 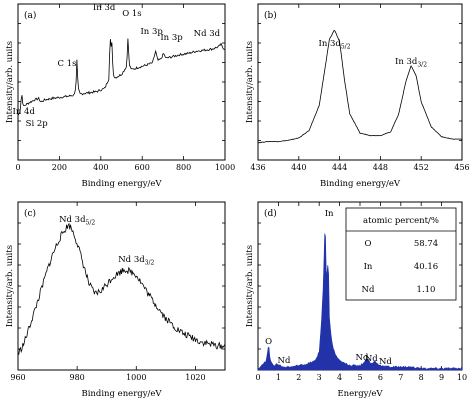 I want to click on peak-annotation-text: In, so click(x=329, y=214).